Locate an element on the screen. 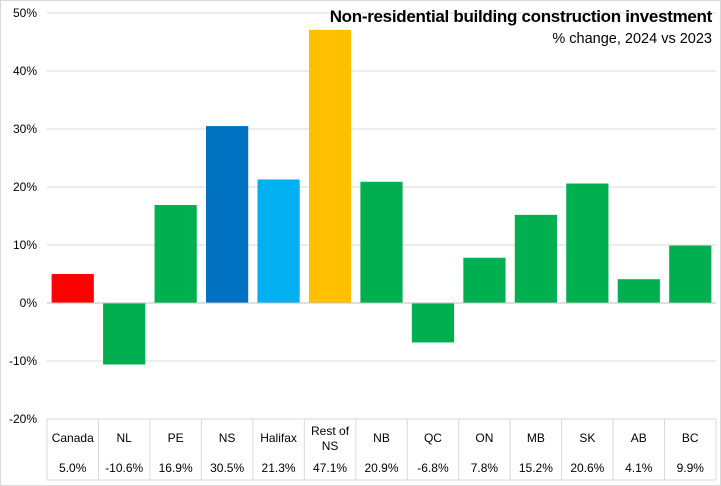 Image resolution: width=721 pixels, height=486 pixels. value-label: 30.5% is located at coordinates (227, 468).